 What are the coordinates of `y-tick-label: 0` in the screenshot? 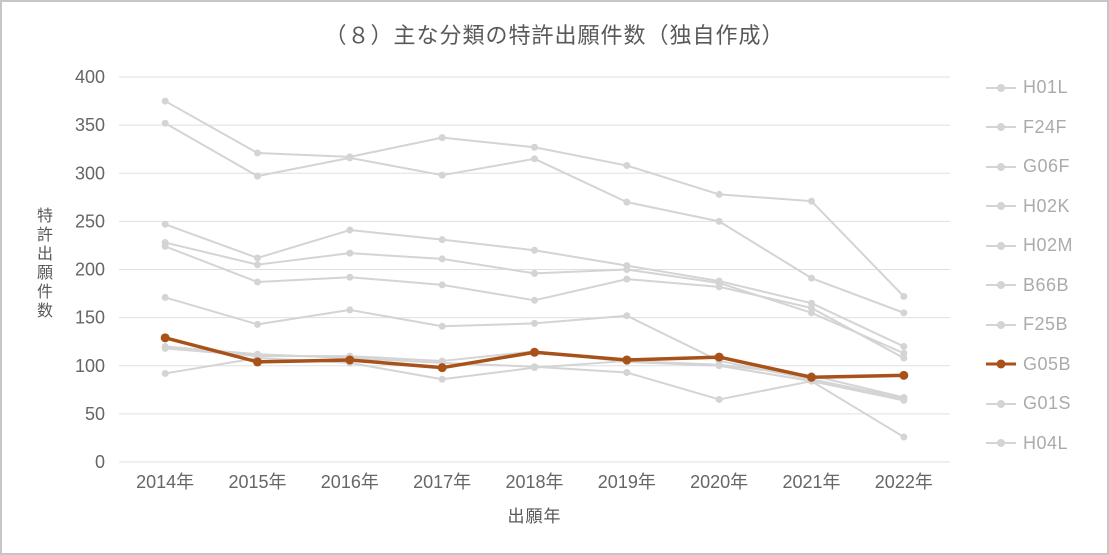 It's located at (100, 462).